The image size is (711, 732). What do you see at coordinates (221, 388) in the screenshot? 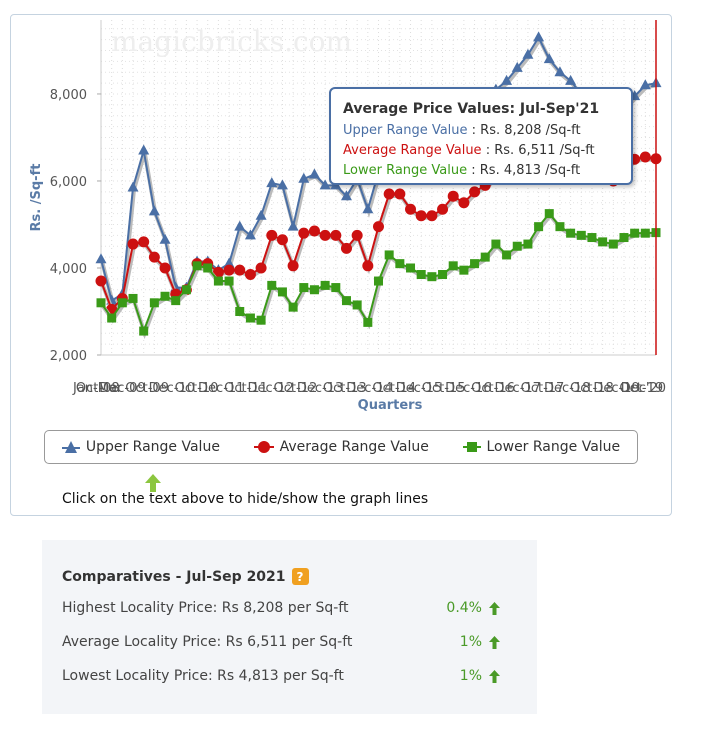
I see `x-tick-label: Dec-11` at bounding box center [221, 388].